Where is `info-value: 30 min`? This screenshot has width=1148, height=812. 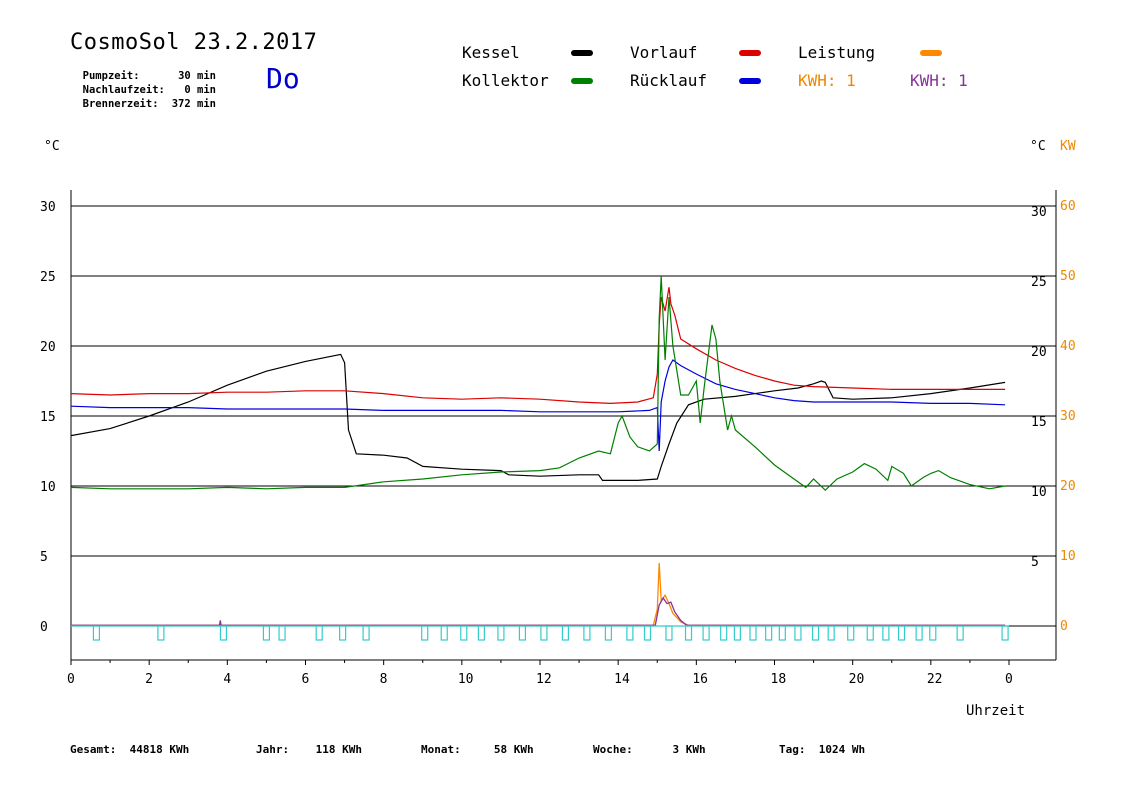
info-value: 30 min is located at coordinates (197, 76).